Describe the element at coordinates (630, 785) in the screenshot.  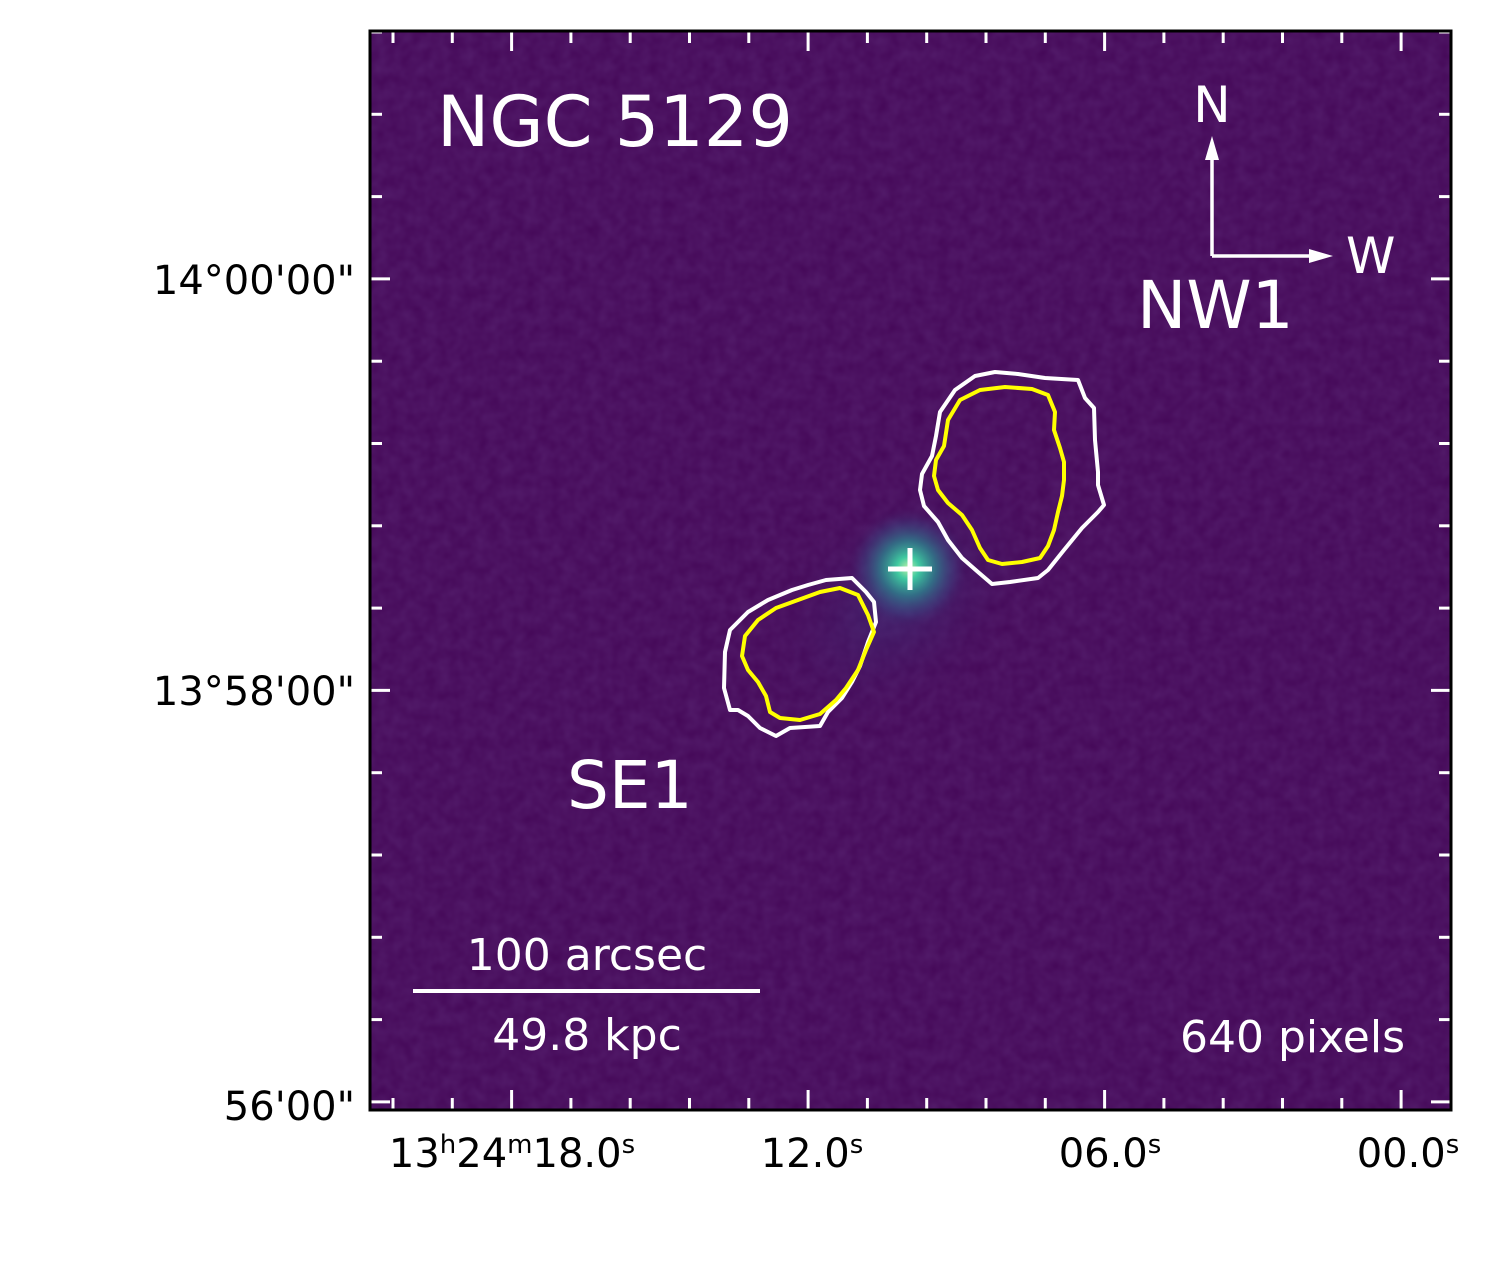
I see `se1-label: SE1` at that location.